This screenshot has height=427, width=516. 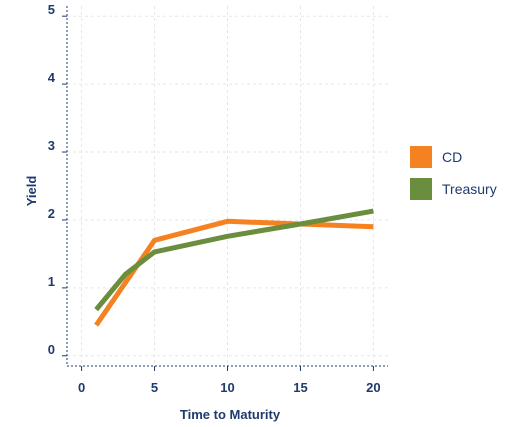 What do you see at coordinates (230, 414) in the screenshot?
I see `x-axis-title: Time to Maturity` at bounding box center [230, 414].